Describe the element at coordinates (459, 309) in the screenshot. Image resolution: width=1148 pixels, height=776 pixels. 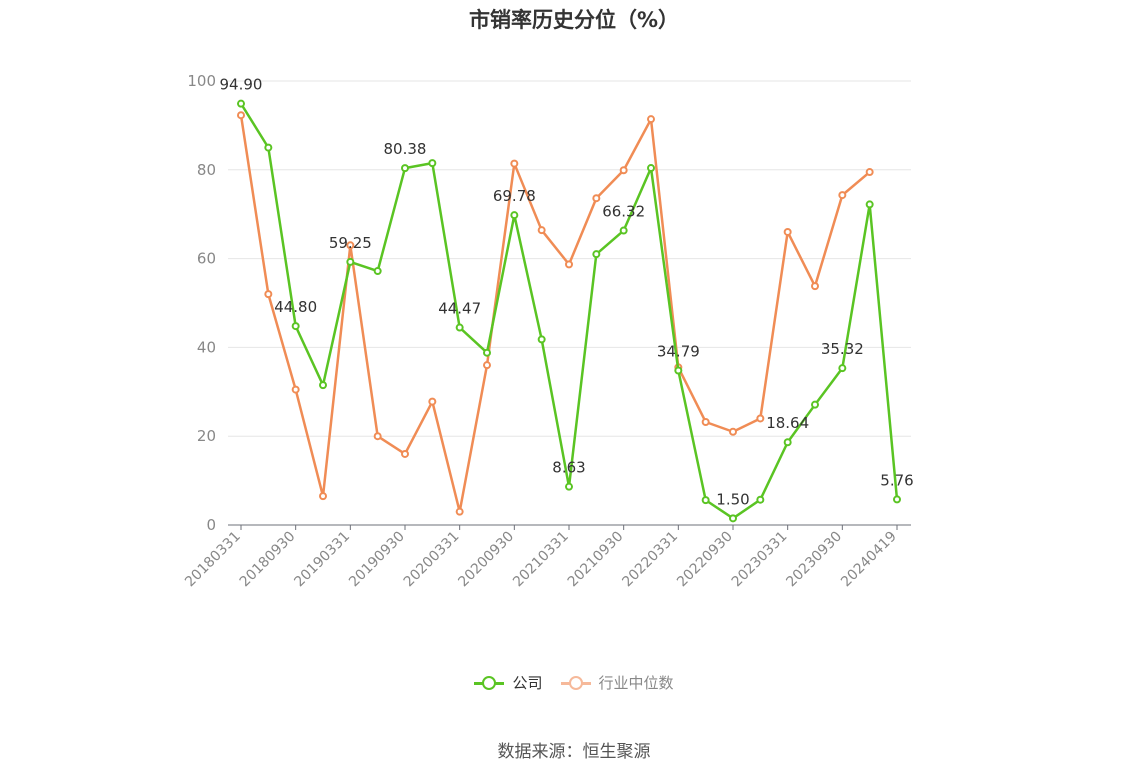
I see `data-label: 44.47` at that location.